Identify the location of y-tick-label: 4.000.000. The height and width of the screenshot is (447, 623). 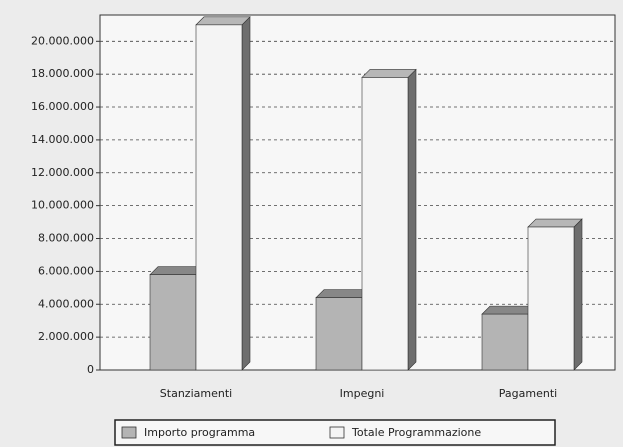
(66, 303).